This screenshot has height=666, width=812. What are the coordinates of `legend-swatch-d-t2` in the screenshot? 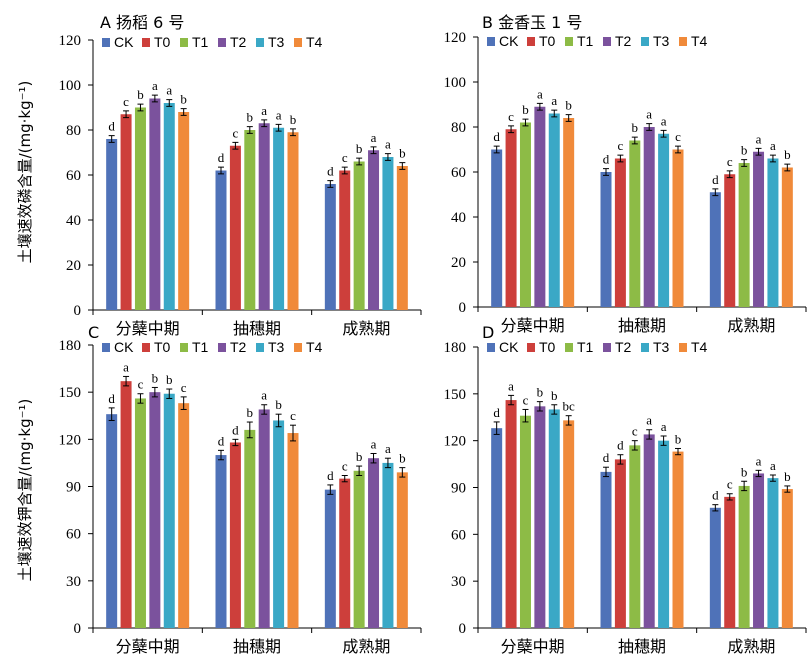 It's located at (607, 347).